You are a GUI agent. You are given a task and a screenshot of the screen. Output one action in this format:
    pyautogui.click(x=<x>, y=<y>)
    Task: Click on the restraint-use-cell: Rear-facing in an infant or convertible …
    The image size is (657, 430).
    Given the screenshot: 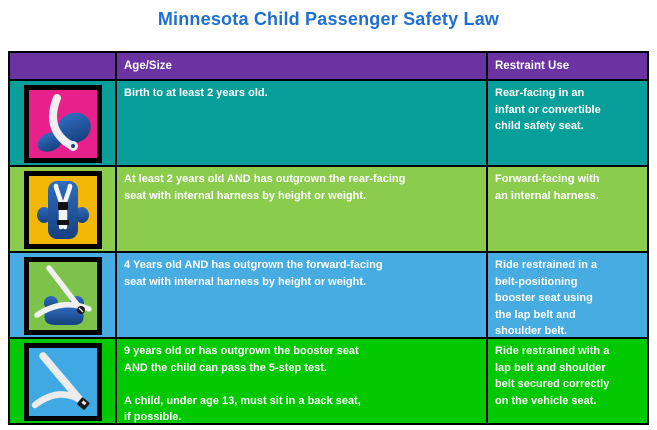 What is the action you would take?
    pyautogui.click(x=567, y=123)
    